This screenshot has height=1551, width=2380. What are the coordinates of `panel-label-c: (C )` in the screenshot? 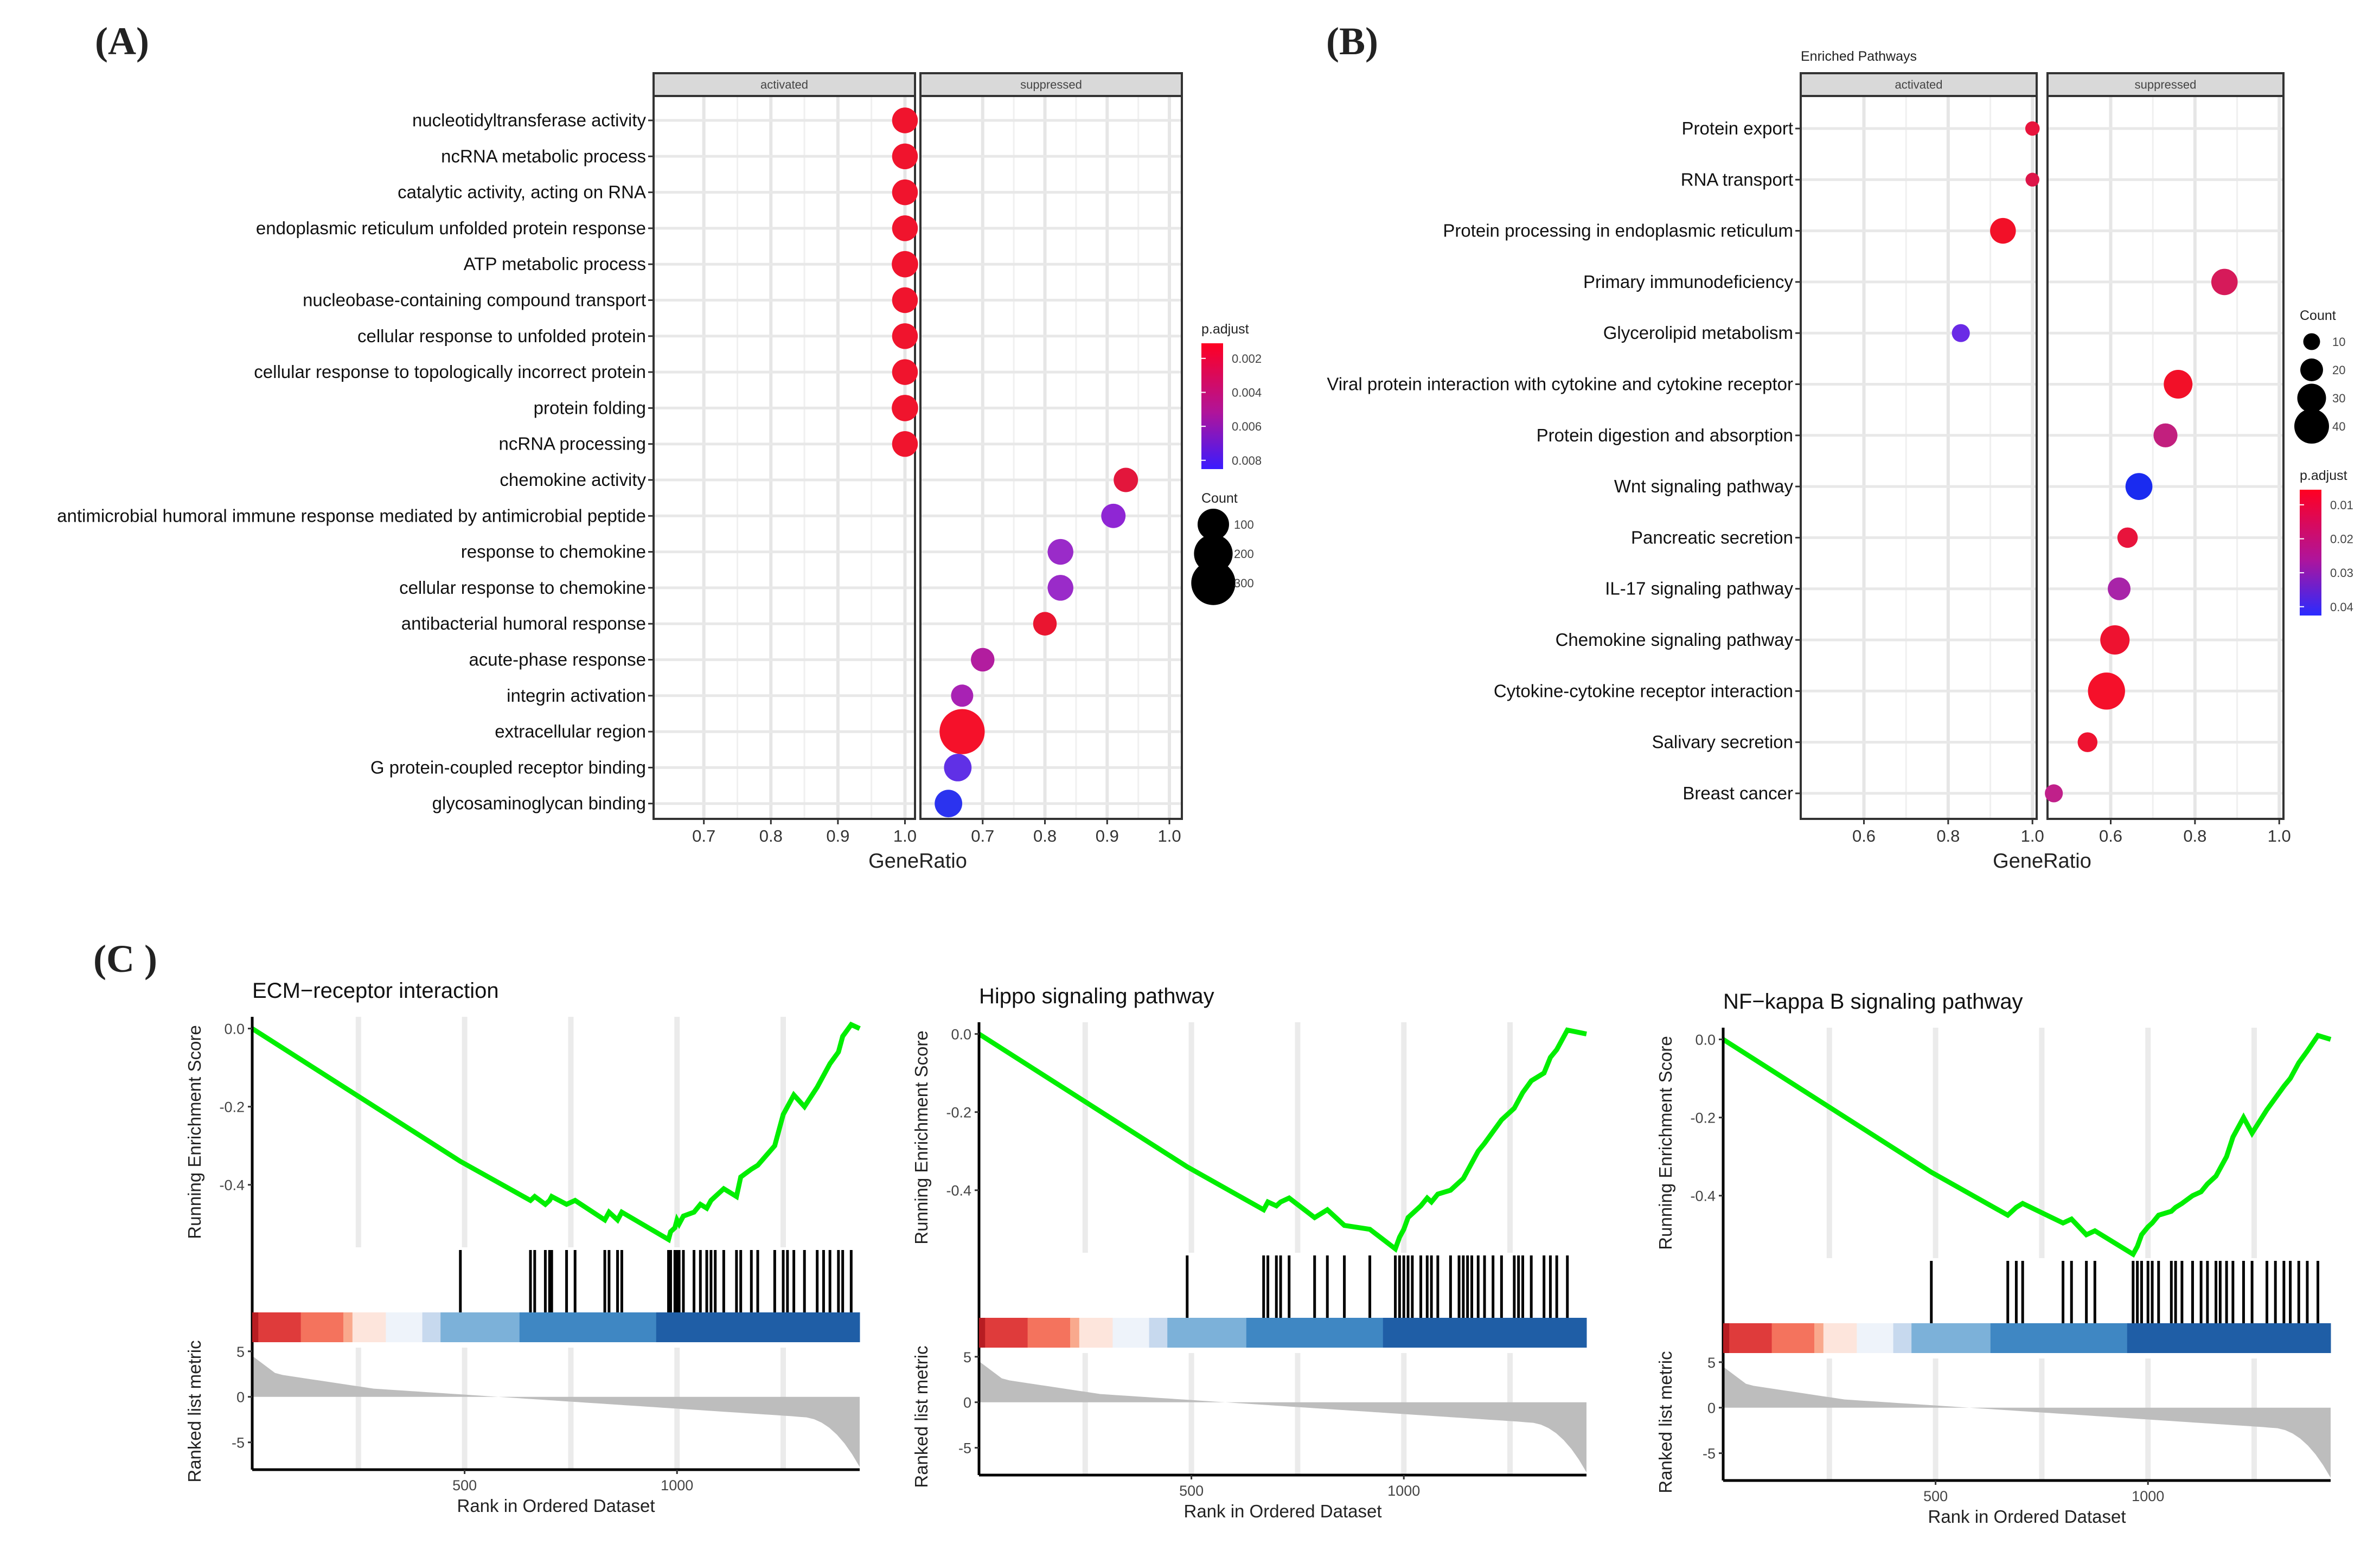 It's located at (125, 958).